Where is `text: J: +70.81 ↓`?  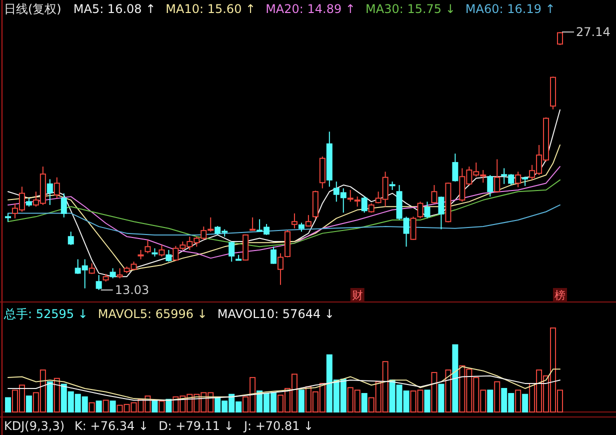 text: J: +70.81 ↓ is located at coordinates (278, 426).